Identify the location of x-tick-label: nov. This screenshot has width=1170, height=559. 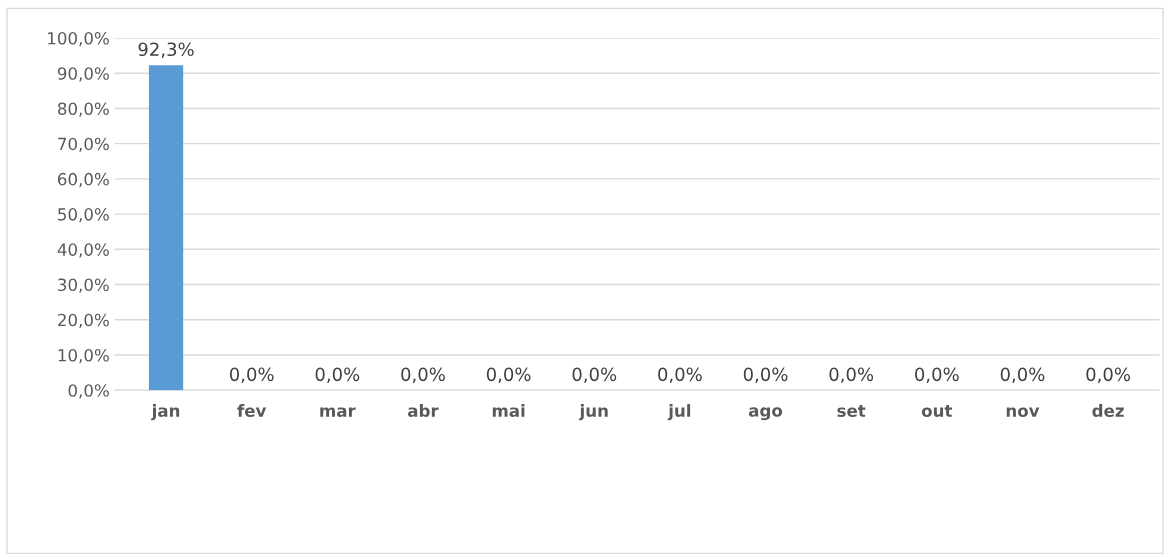
(1023, 412).